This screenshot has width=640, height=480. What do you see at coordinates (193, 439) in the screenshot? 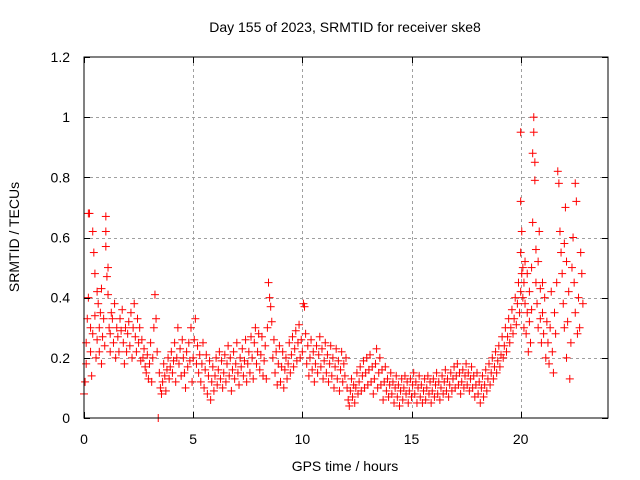
I see `x-tick-label: 5` at bounding box center [193, 439].